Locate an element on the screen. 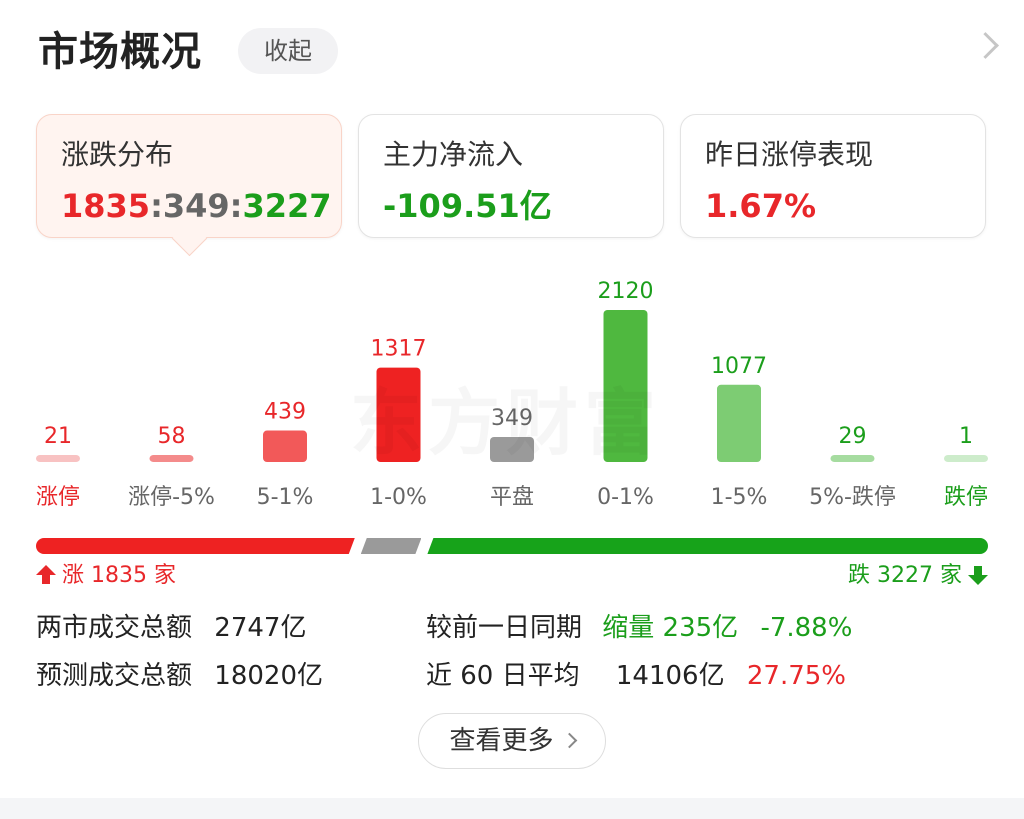 The height and width of the screenshot is (819, 1024). down-summary: 跌 3227 家 is located at coordinates (918, 576).